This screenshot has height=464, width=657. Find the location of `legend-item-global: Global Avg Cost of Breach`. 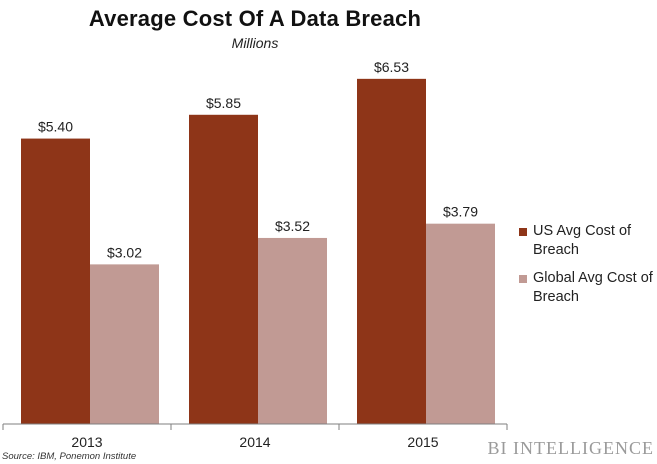

legend-item-global: Global Avg Cost of Breach is located at coordinates (588, 288).